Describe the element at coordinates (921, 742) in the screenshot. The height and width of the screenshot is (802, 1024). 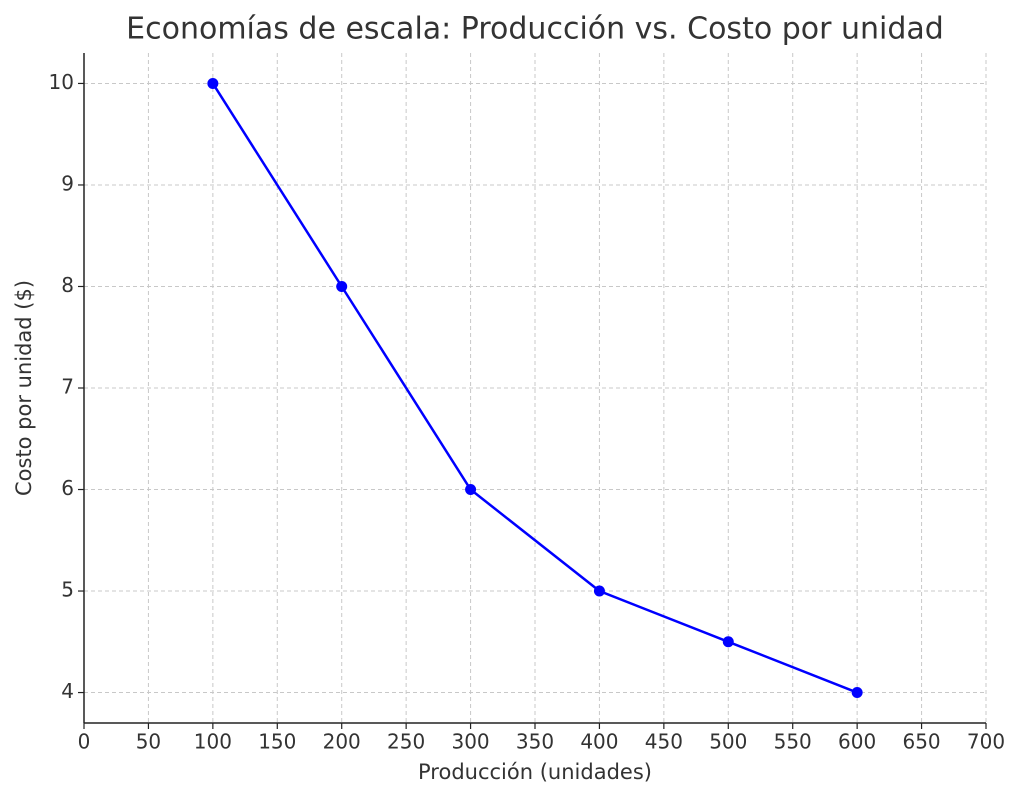
I see `x-tick-label: 650` at that location.